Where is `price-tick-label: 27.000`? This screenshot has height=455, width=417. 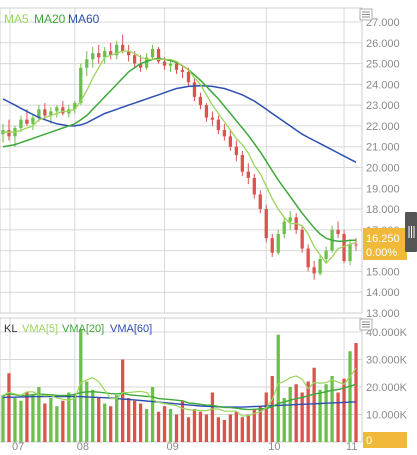
price-tick-label: 27.000 is located at coordinates (383, 23).